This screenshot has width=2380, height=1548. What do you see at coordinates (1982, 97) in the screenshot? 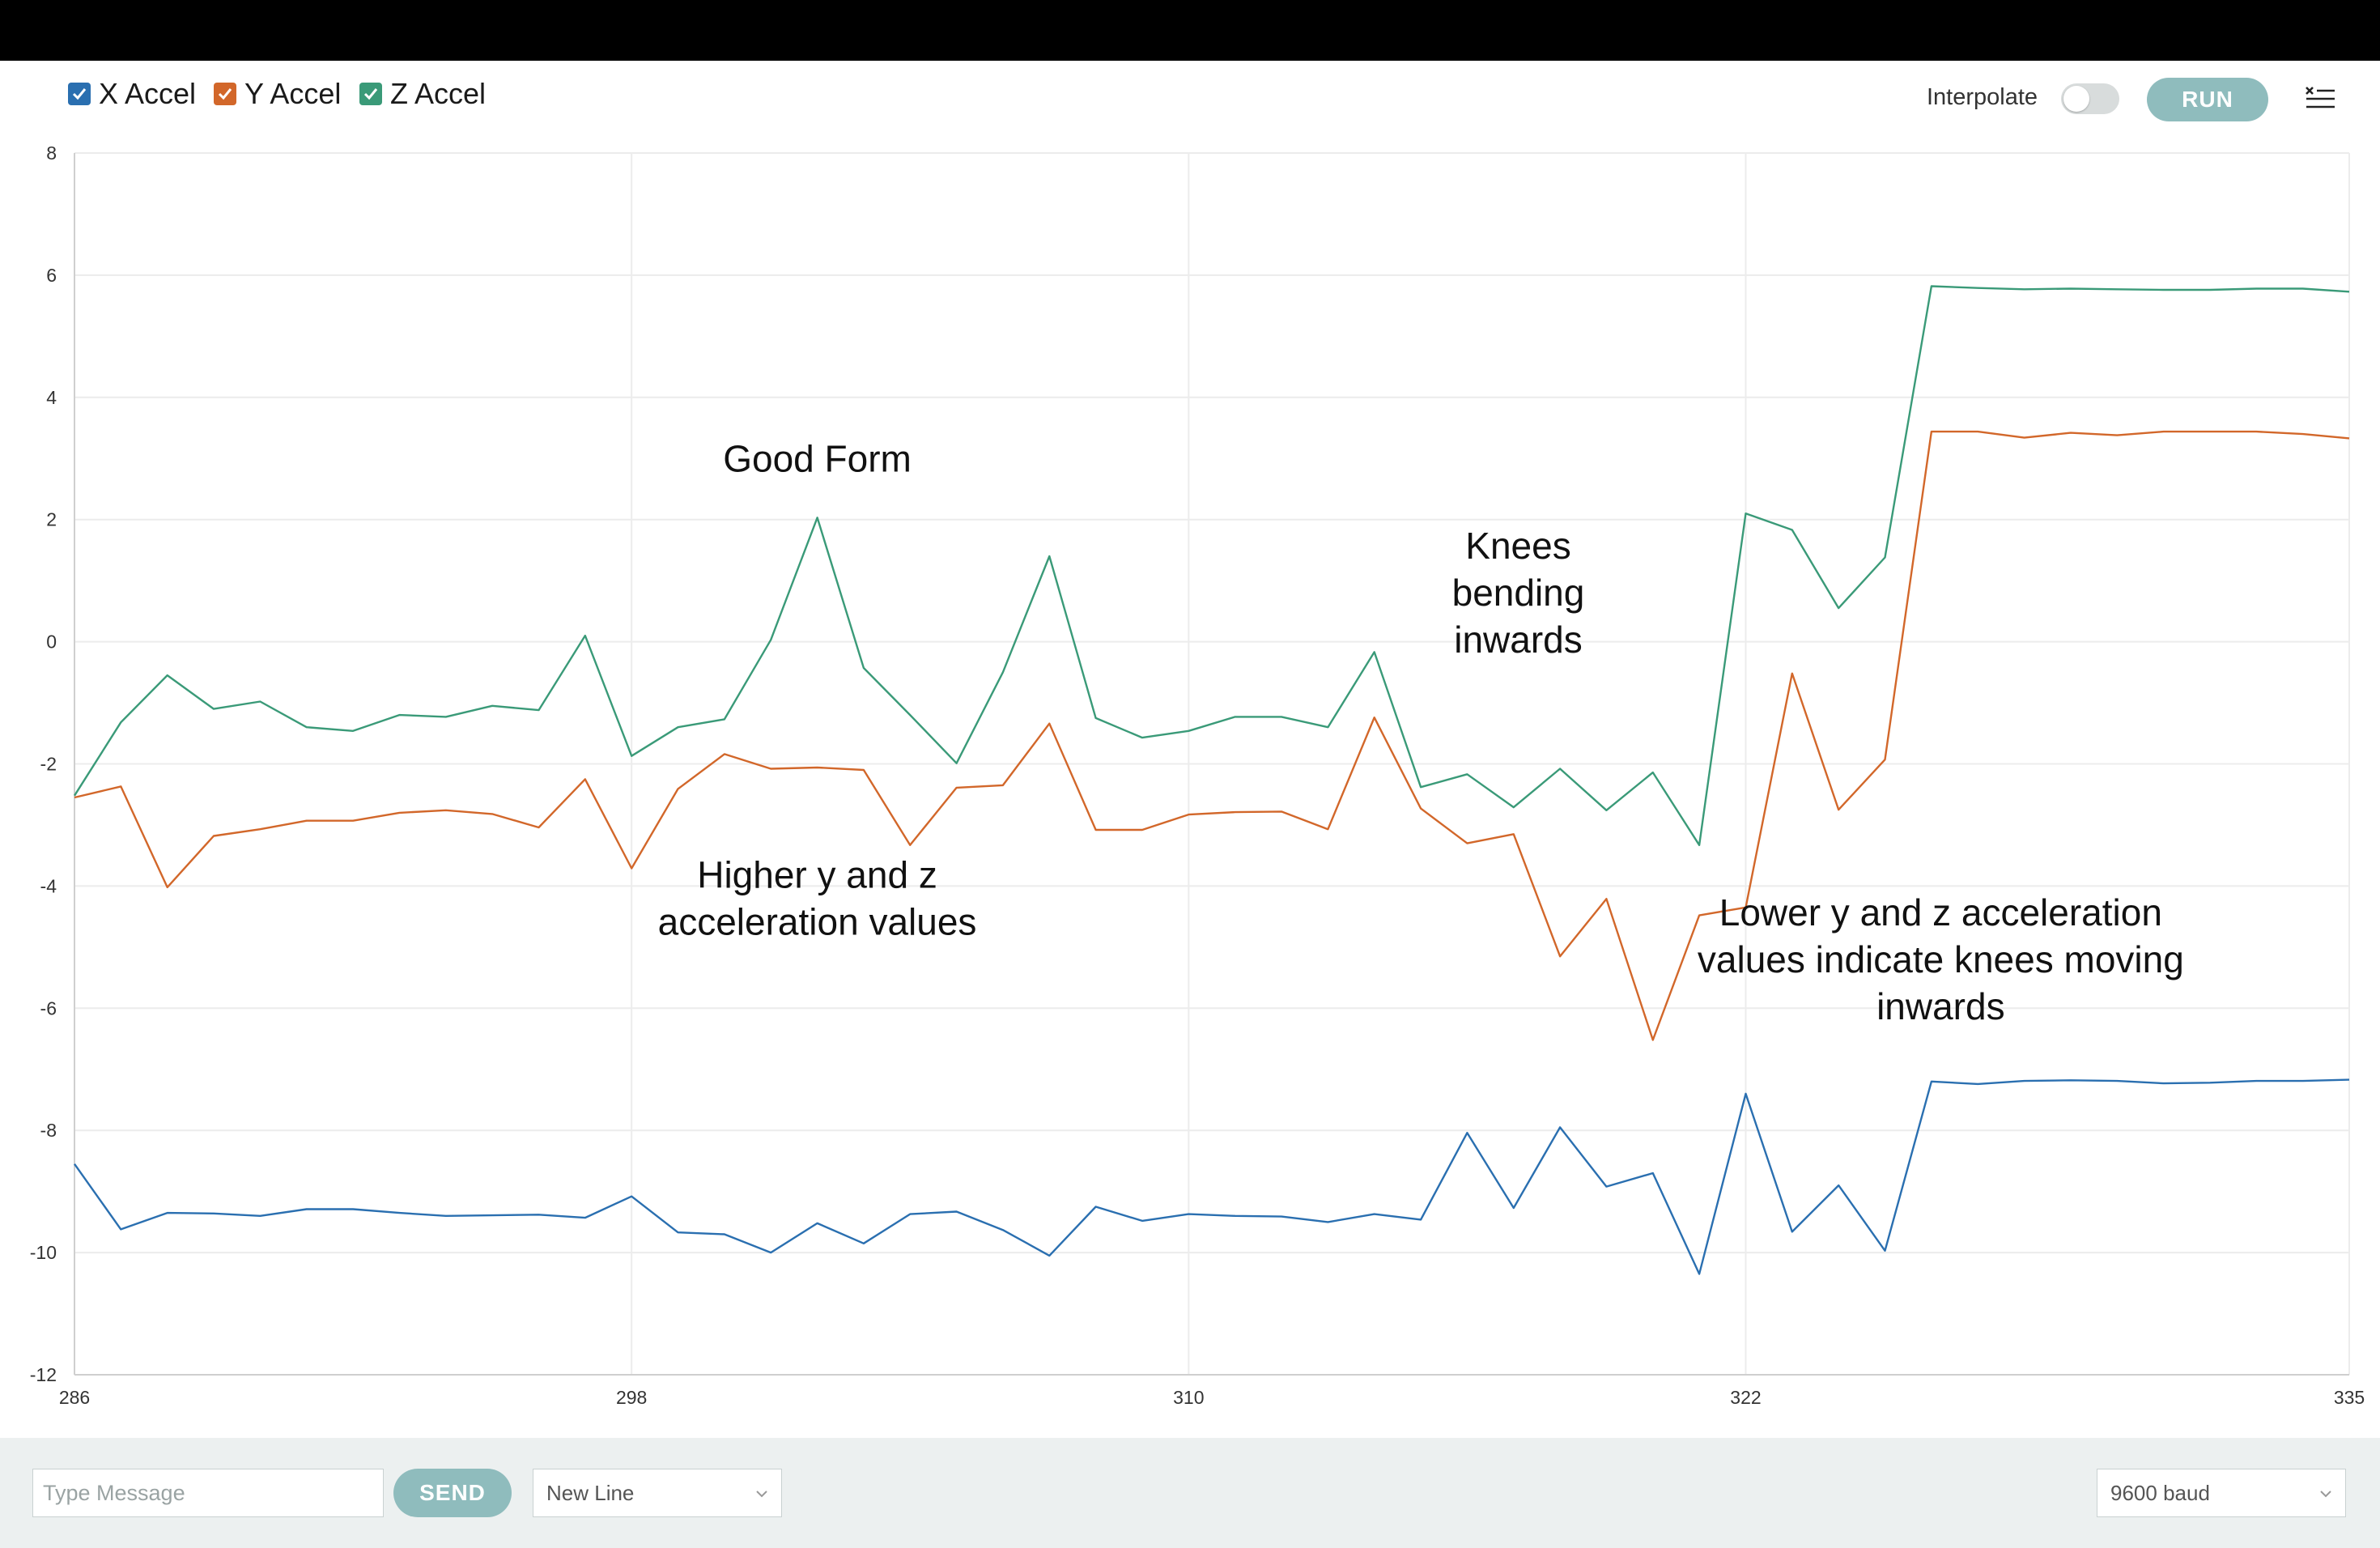
I see `interpolate-label: Interpolate` at bounding box center [1982, 97].